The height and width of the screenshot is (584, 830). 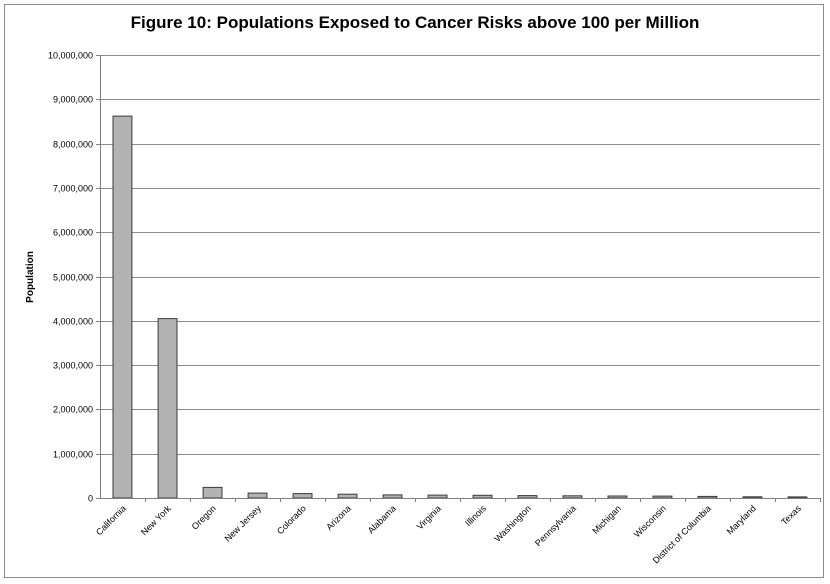 I want to click on bar-colorado, so click(x=302, y=496).